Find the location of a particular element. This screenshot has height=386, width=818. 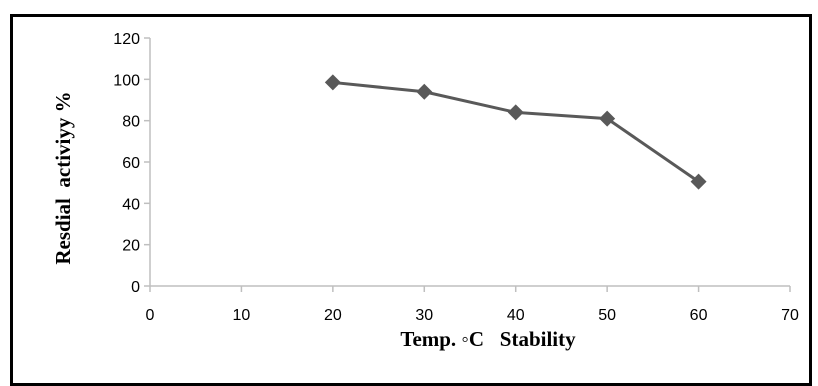

series-layer is located at coordinates (515, 132).